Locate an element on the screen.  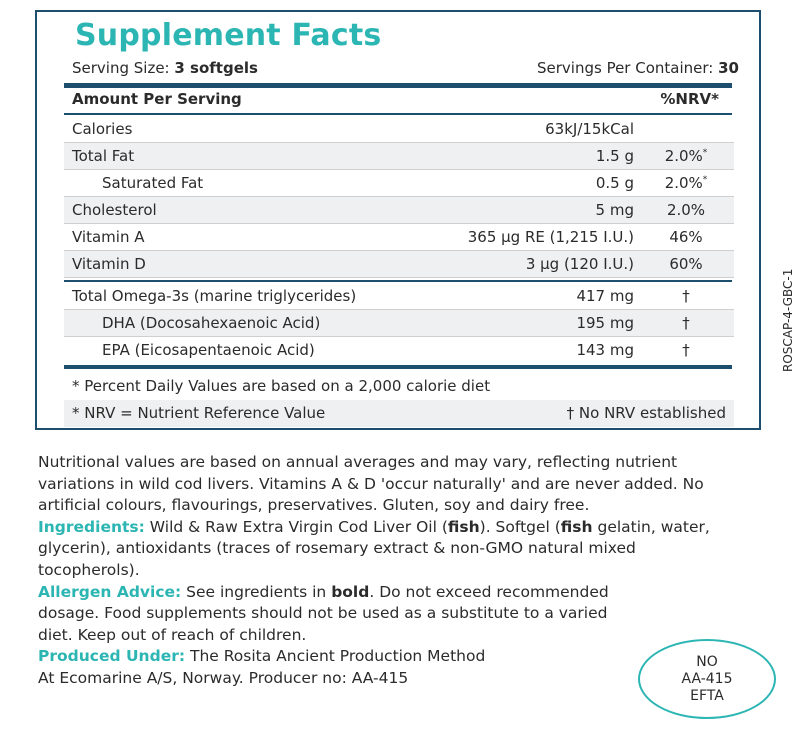
nutrient-row: EPA (Eicosapentaenoic Acid) 143 mg † is located at coordinates (399, 350).